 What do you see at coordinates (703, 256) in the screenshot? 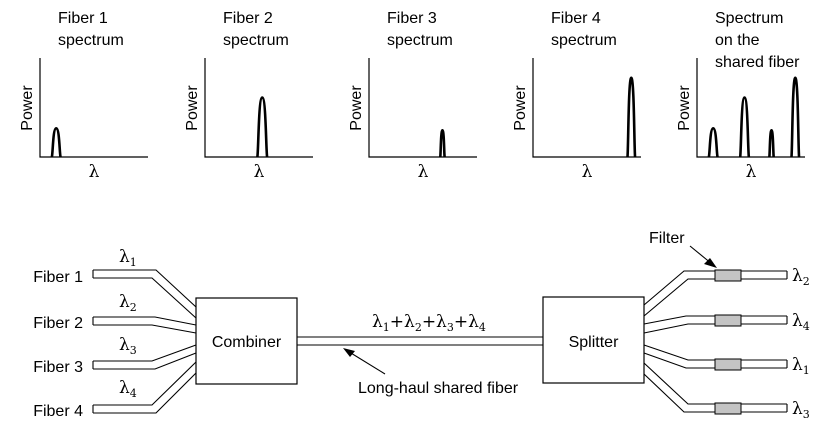
I see `filter-pointer` at bounding box center [703, 256].